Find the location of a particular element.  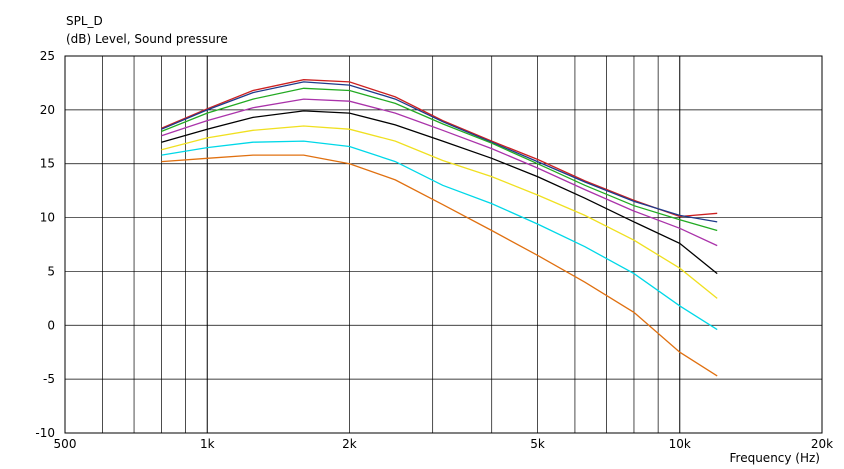

y-tick-label: 15 is located at coordinates (47, 164).